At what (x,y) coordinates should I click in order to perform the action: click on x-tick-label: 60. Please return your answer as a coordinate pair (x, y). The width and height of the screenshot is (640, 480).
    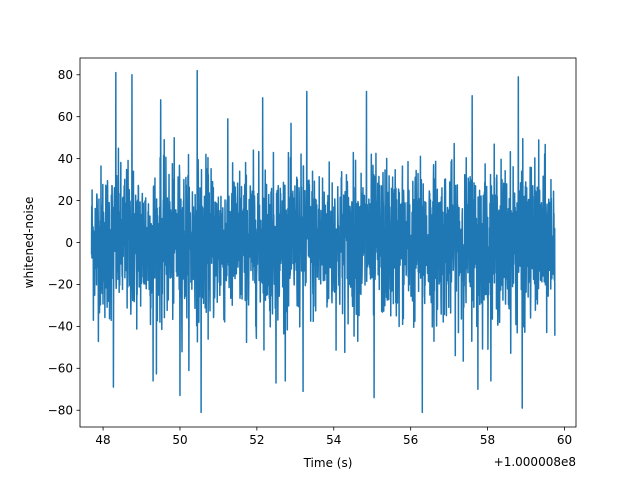
    Looking at the image, I should click on (564, 440).